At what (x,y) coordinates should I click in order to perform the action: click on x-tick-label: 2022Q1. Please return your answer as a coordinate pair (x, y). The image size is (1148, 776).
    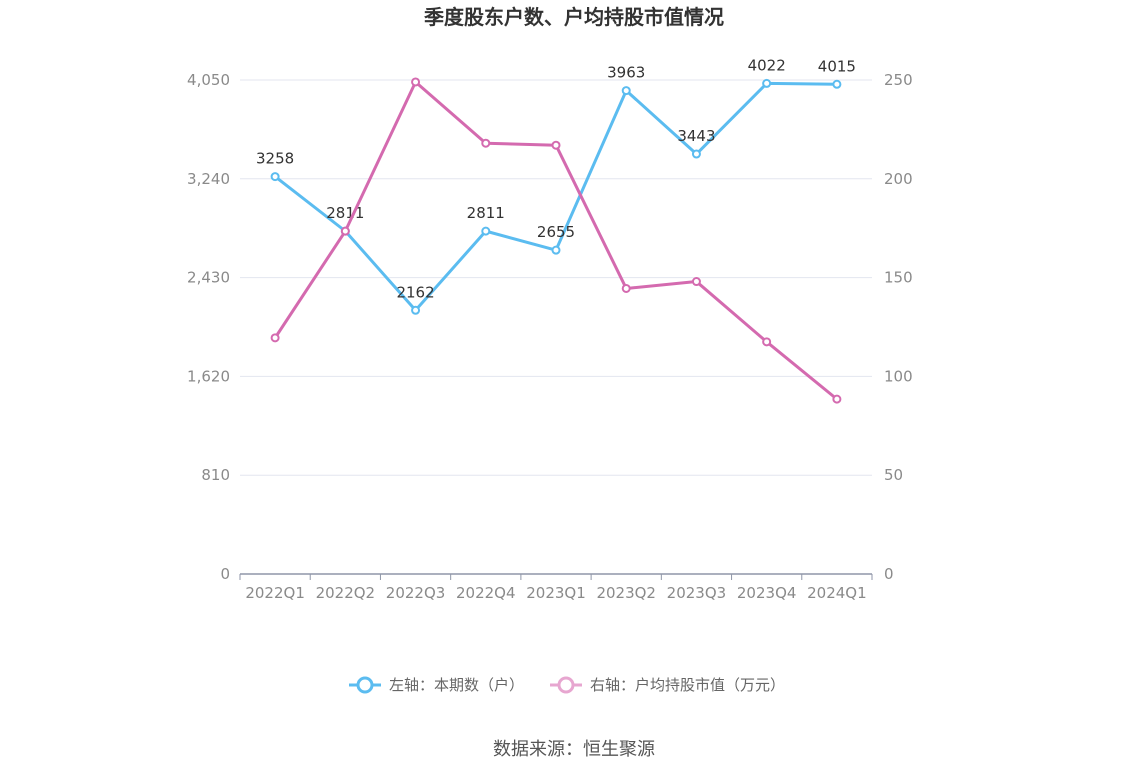
    Looking at the image, I should click on (275, 593).